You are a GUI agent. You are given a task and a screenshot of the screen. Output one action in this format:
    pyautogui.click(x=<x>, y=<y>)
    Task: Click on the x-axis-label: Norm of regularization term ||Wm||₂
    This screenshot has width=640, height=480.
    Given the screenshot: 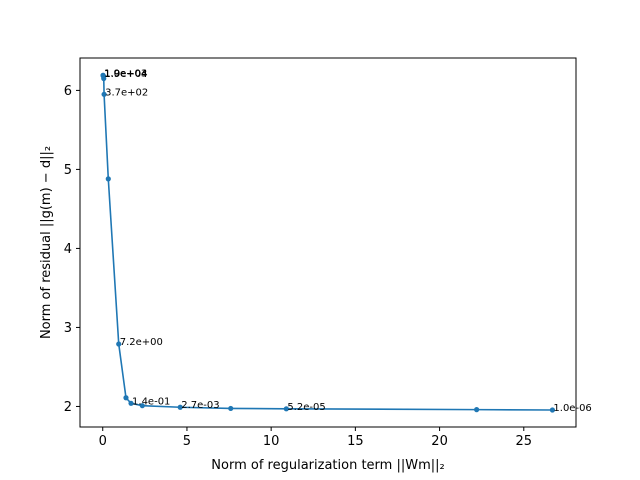 What is the action you would take?
    pyautogui.click(x=327, y=465)
    